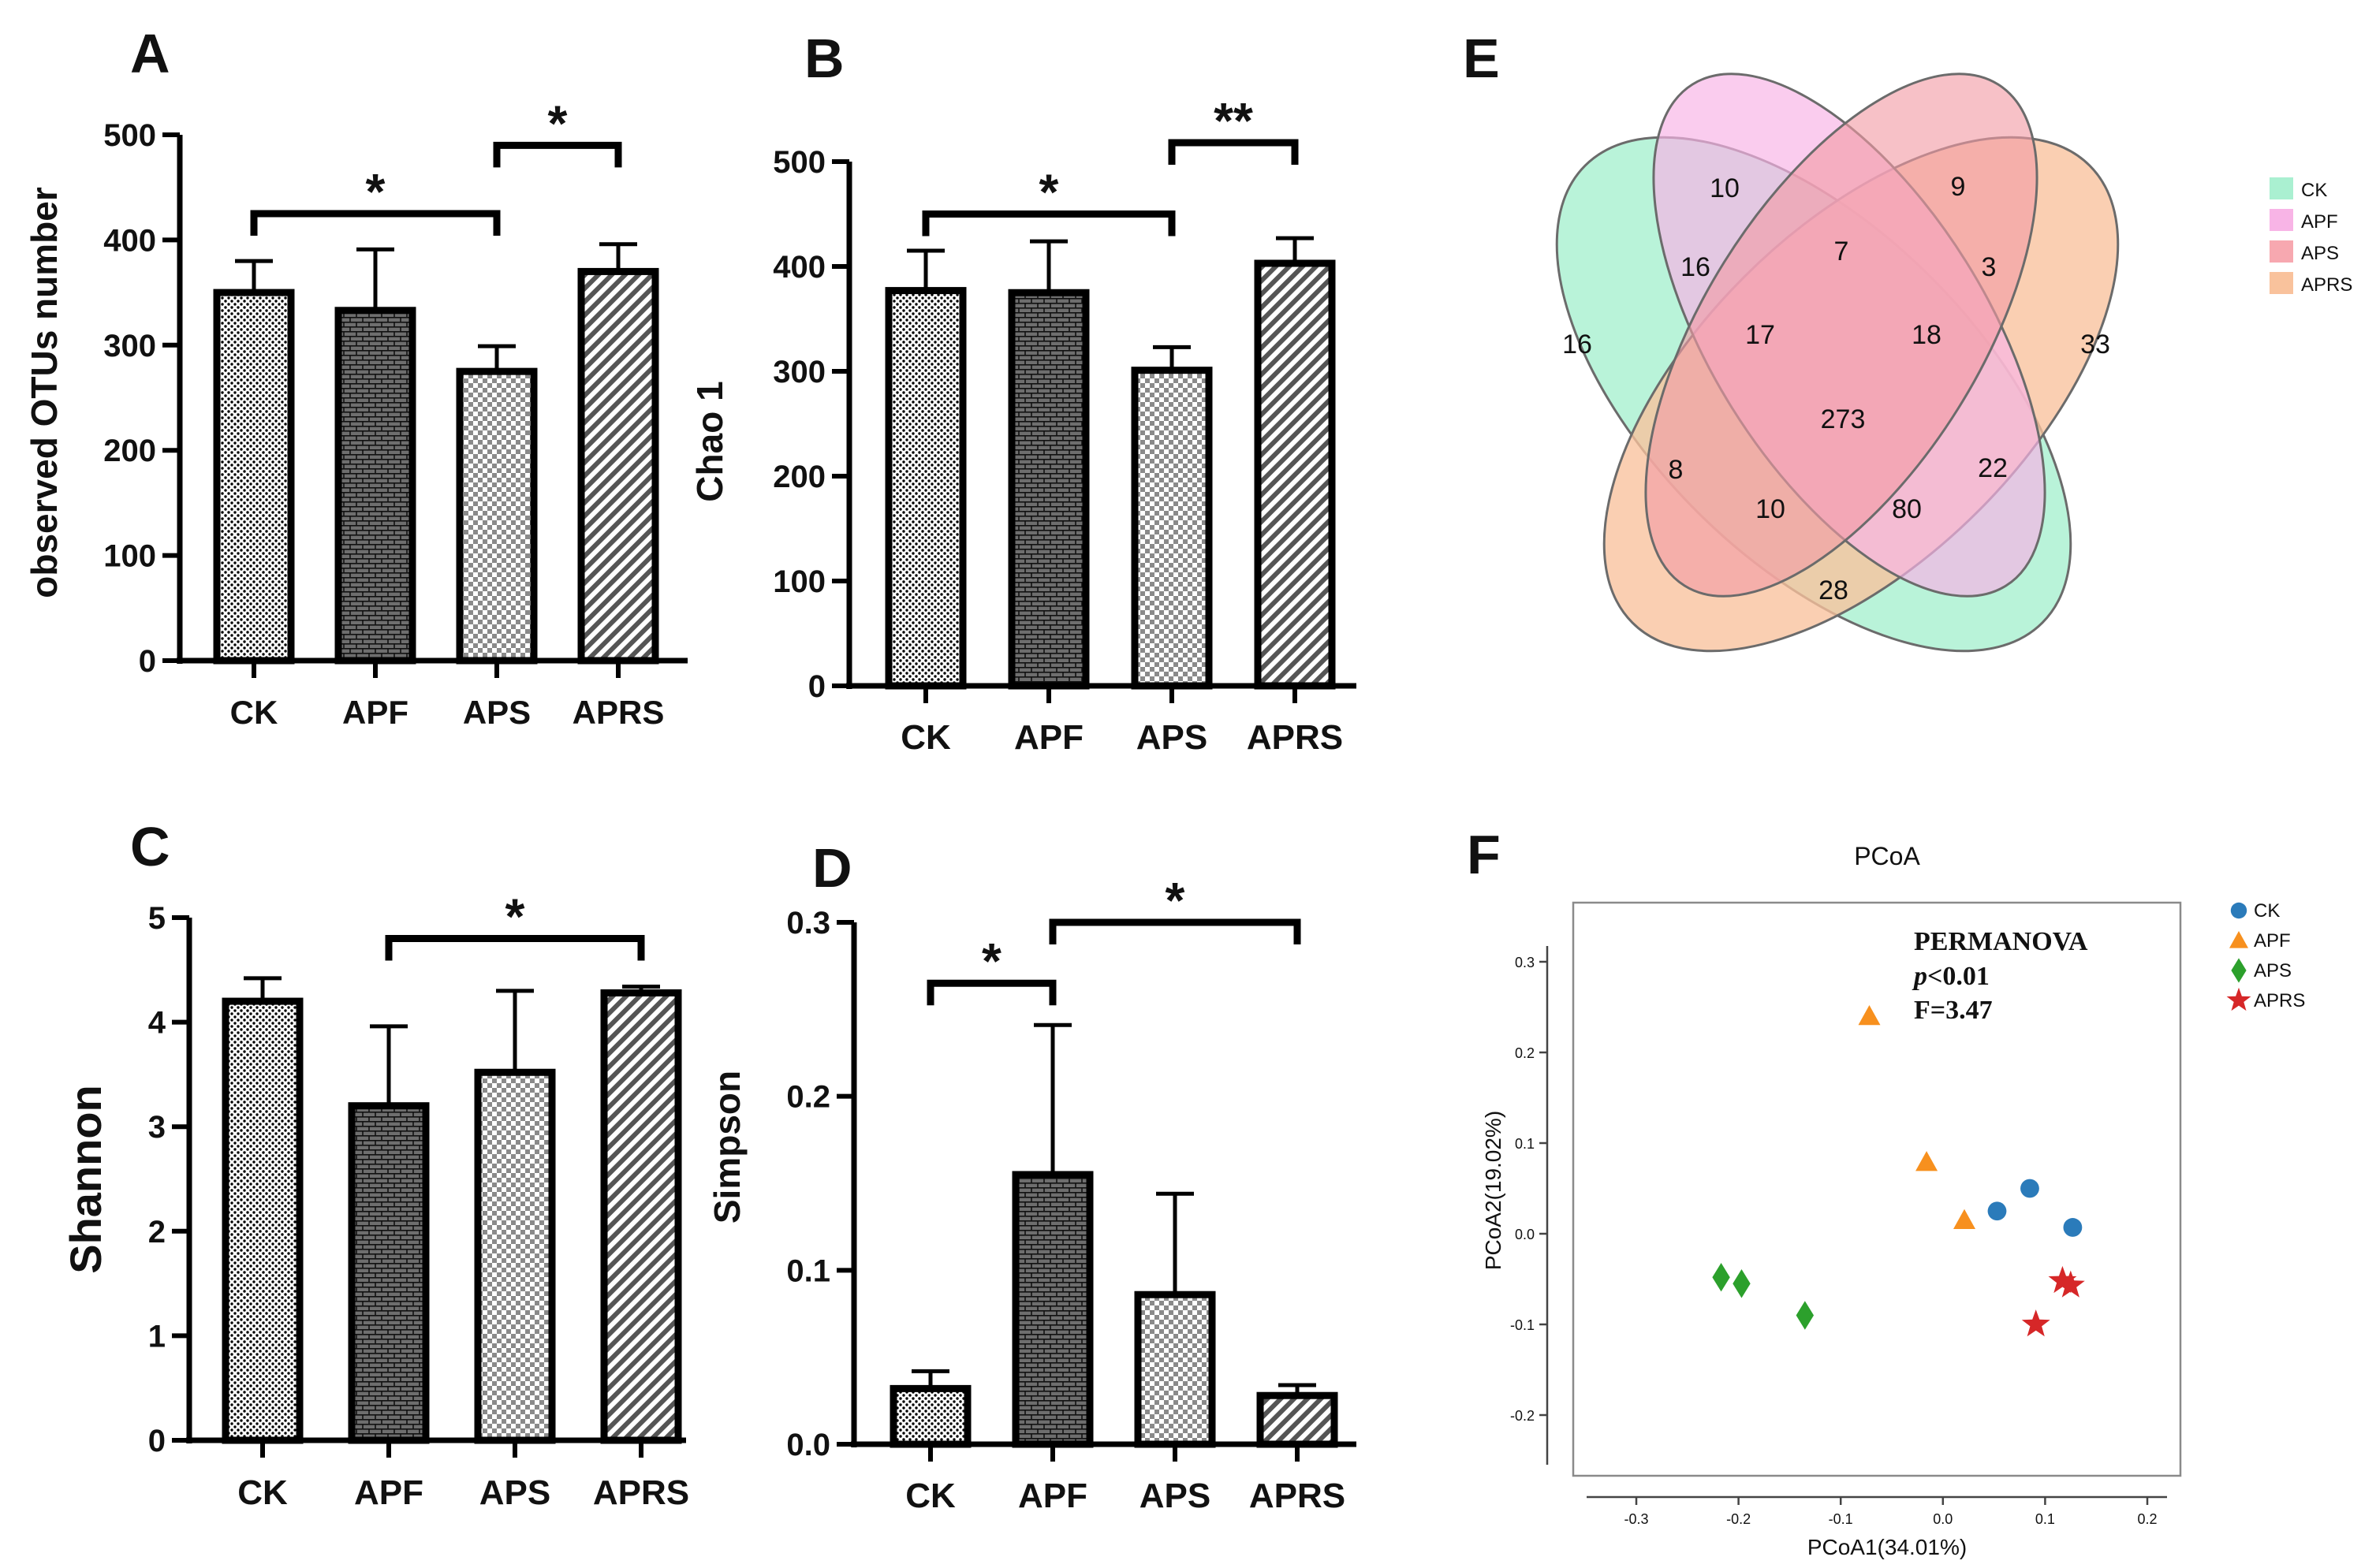 Image resolution: width=2376 pixels, height=1568 pixels. I want to click on pcoa-y-tick-label: 0.3, so click(1525, 962).